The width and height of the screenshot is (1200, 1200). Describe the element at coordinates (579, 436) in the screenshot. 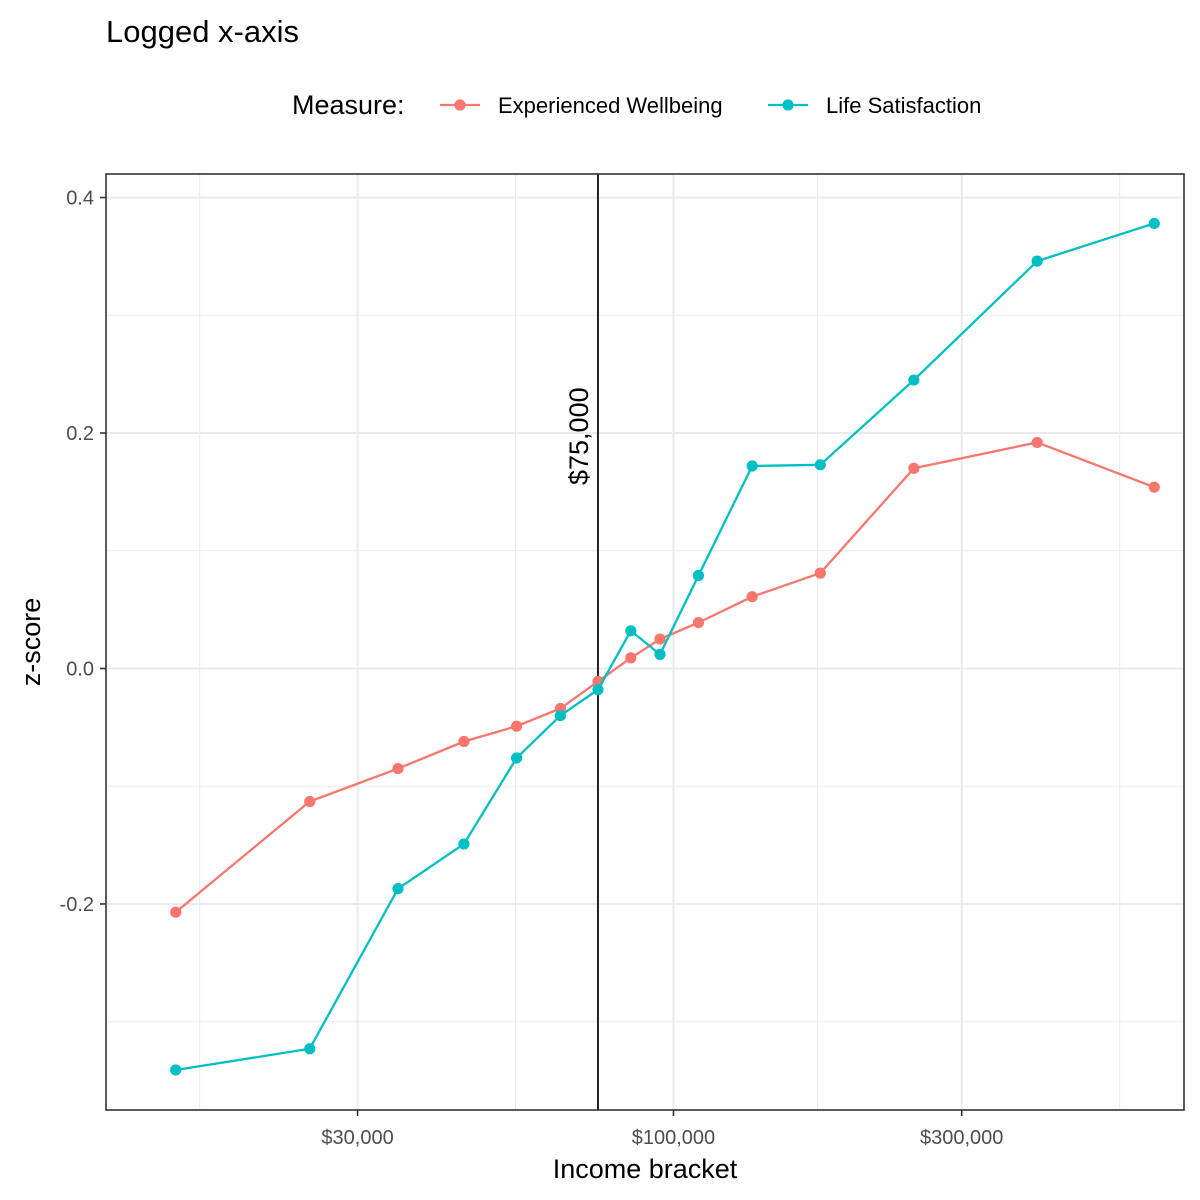

I see `reference-line-label: $75,000` at that location.